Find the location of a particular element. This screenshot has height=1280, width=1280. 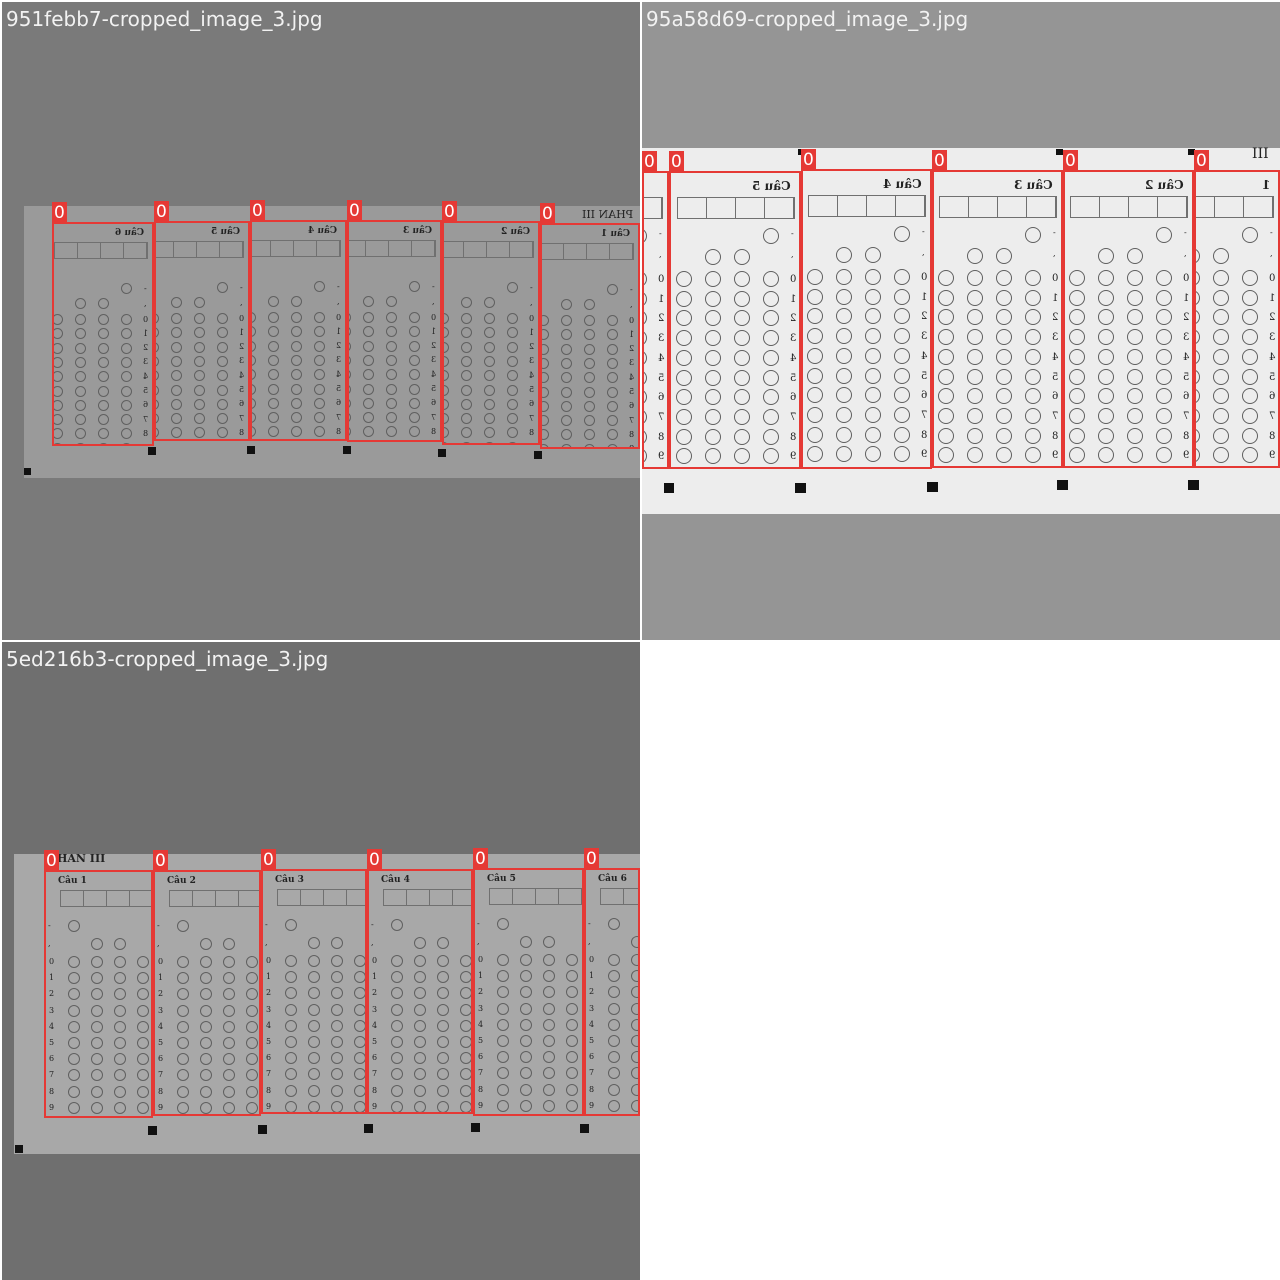

digit-label: 1 is located at coordinates (481, 976).